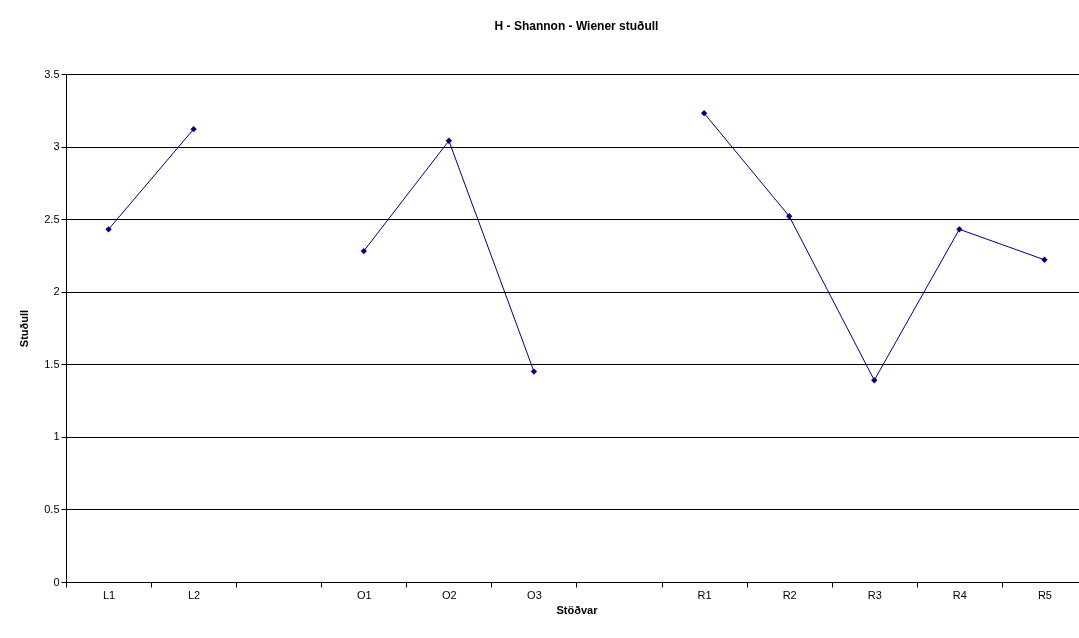 This screenshot has height=638, width=1079. Describe the element at coordinates (1044, 594) in the screenshot. I see `x-tick-label: R5` at that location.